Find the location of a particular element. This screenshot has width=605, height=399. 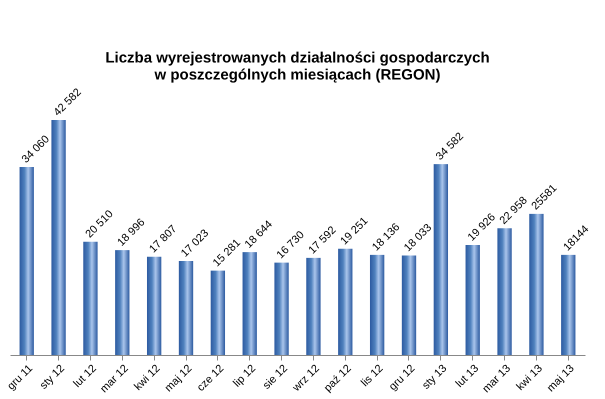

data-label: 18 033 is located at coordinates (418, 238).